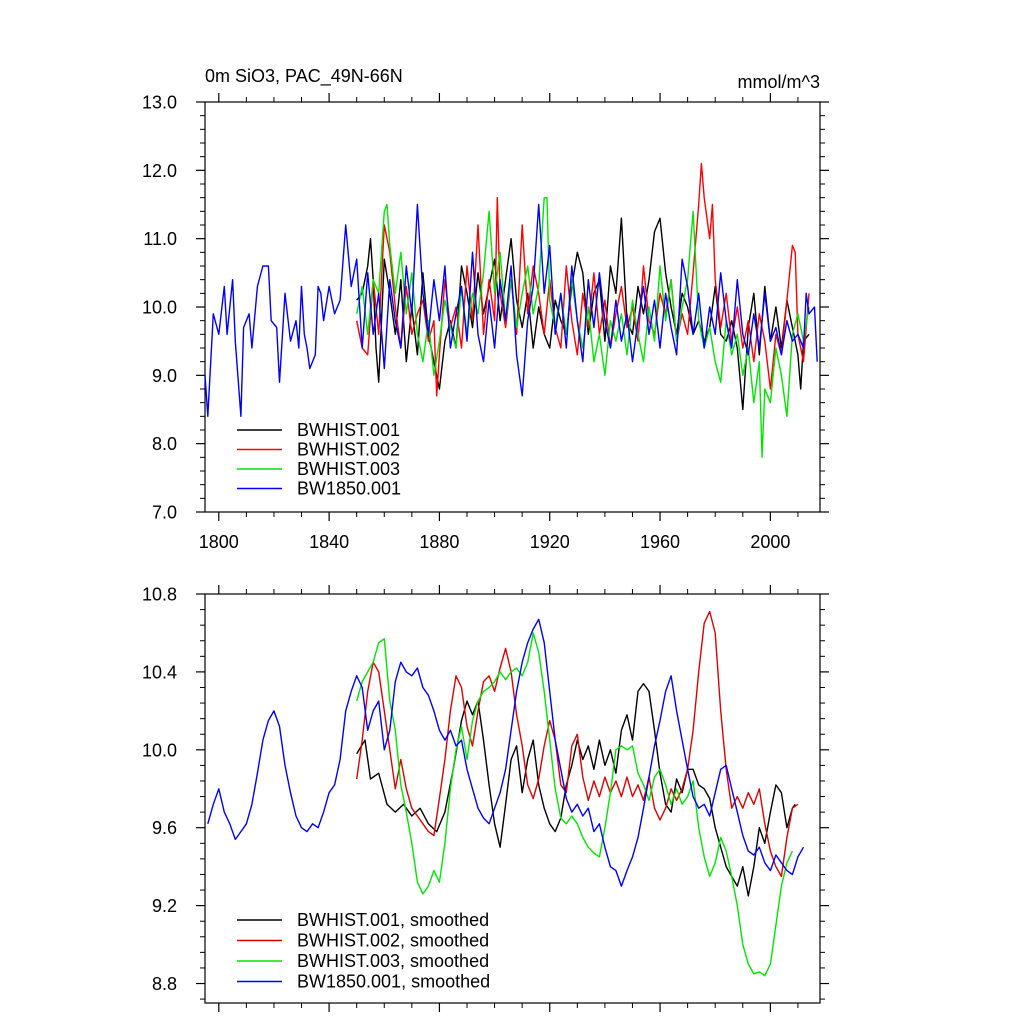 The height and width of the screenshot is (1024, 1024). What do you see at coordinates (349, 489) in the screenshot?
I see `top-legend-label: BW1850.001` at bounding box center [349, 489].